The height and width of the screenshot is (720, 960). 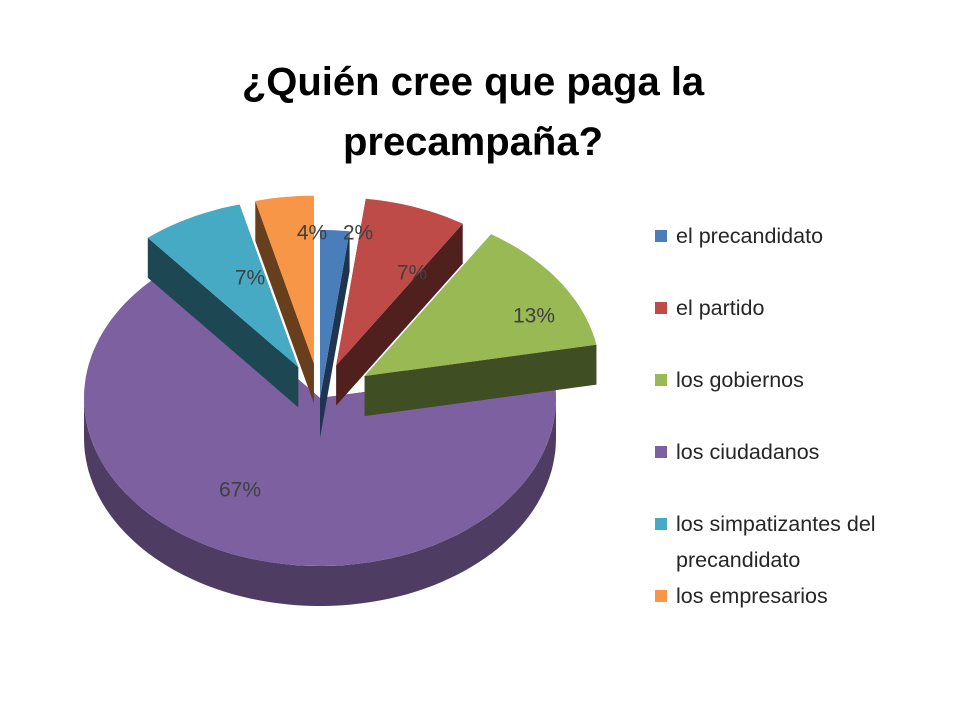 What do you see at coordinates (240, 490) in the screenshot?
I see `data-label-ciudadanos: 67%` at bounding box center [240, 490].